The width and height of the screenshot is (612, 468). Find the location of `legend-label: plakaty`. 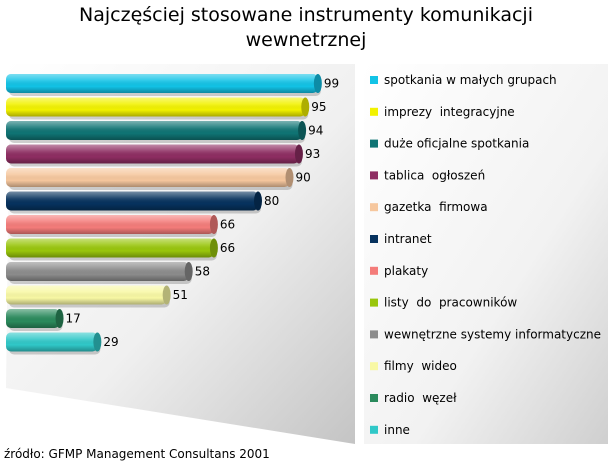

legend-label: plakaty is located at coordinates (406, 271).